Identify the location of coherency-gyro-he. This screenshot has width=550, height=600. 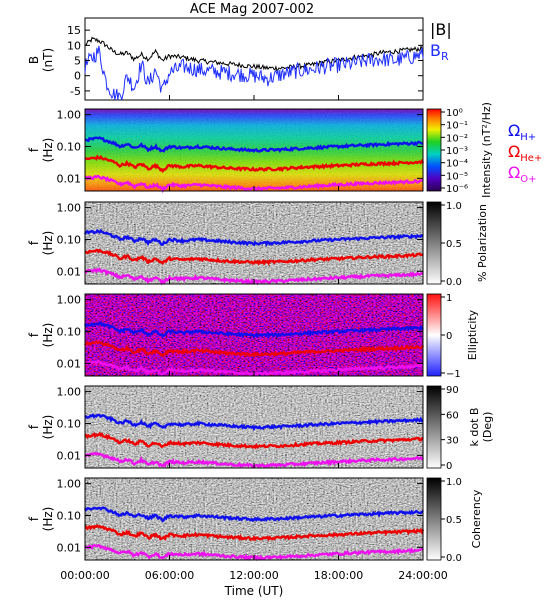
(254, 533).